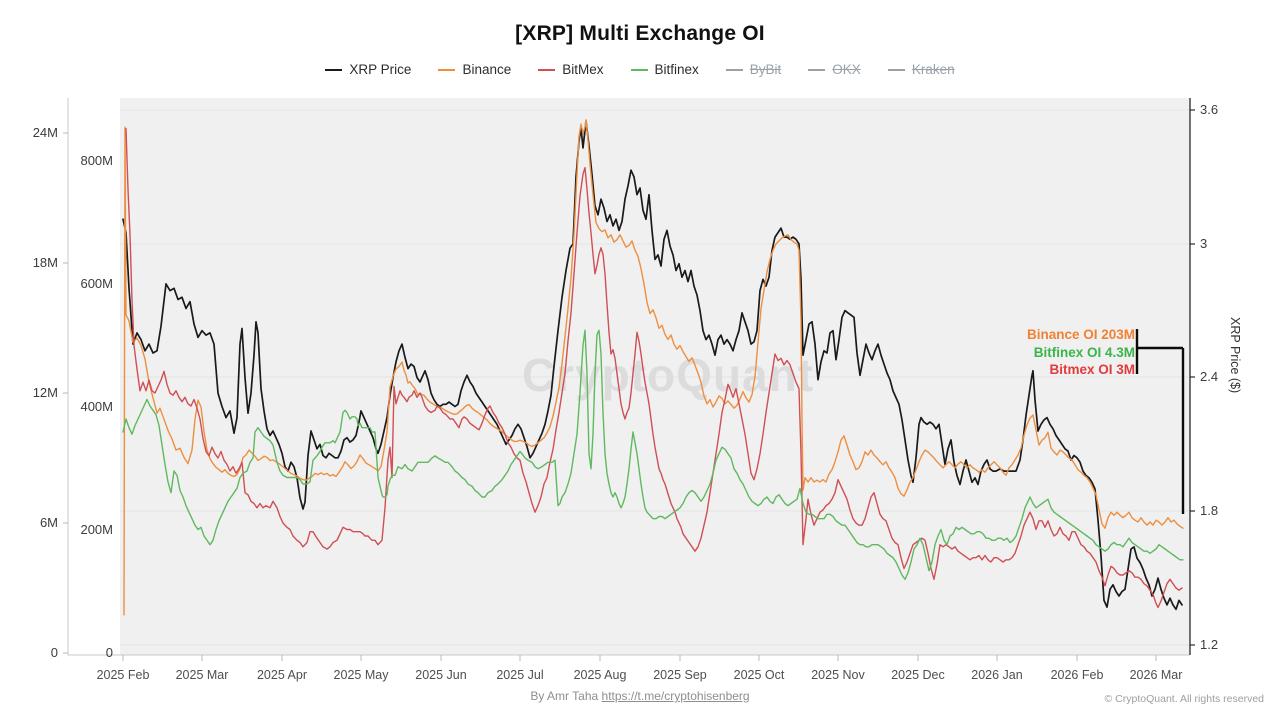 The width and height of the screenshot is (1280, 720). I want to click on oi-annotation-line: Bitmex OI 3M, so click(1092, 369).